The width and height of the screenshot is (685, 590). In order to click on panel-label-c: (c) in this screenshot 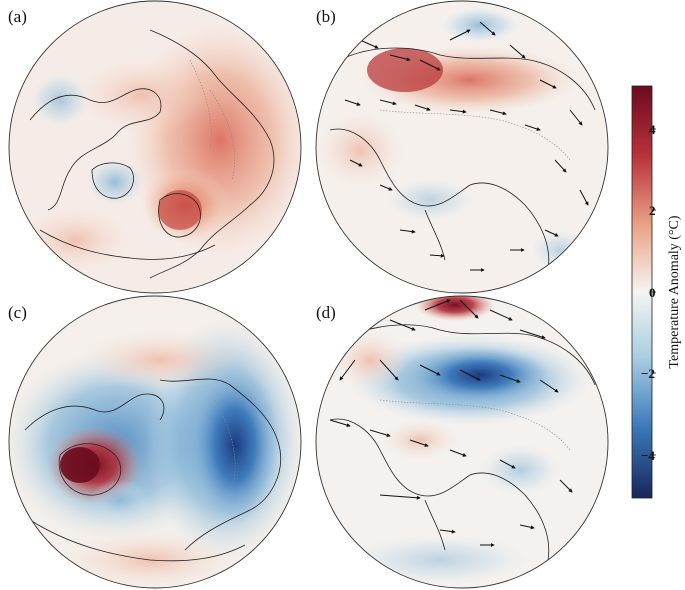, I will do `click(17, 312)`.